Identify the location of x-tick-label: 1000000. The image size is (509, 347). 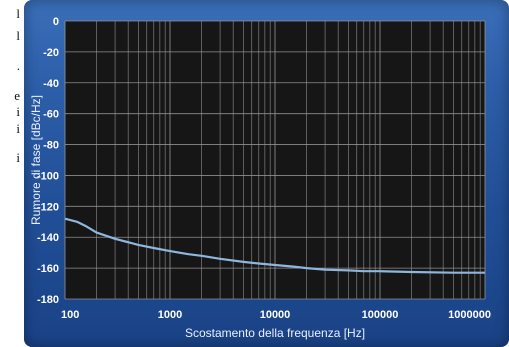
(469, 315).